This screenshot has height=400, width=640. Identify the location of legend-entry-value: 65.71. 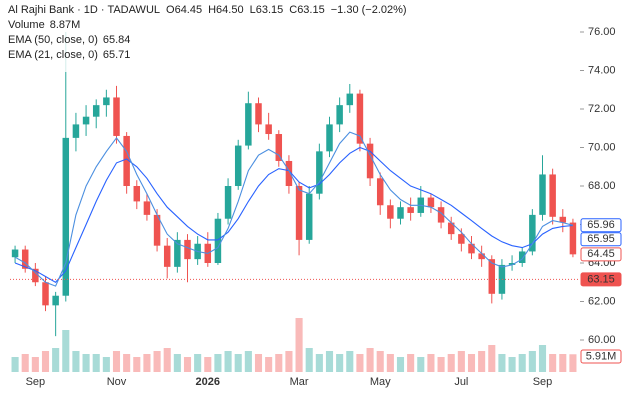
(117, 55).